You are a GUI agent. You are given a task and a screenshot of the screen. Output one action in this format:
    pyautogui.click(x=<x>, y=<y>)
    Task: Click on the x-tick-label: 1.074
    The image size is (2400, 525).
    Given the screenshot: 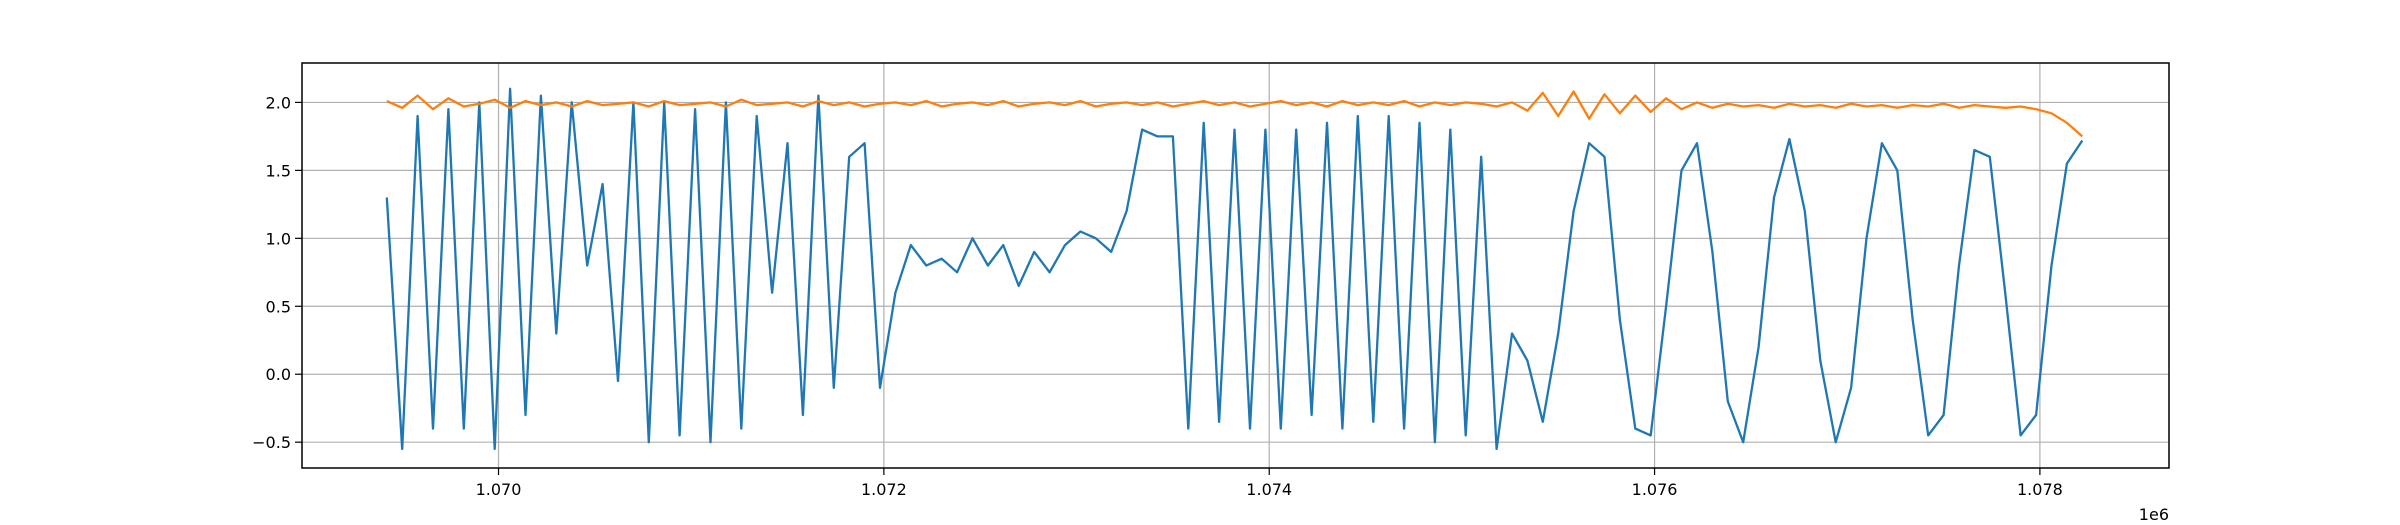 What is the action you would take?
    pyautogui.click(x=1269, y=489)
    